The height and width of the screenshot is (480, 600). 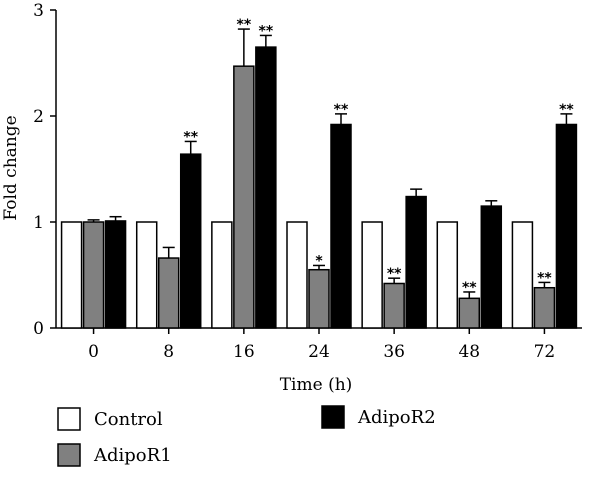 What do you see at coordinates (38, 223) in the screenshot?
I see `y-tick-label: 1` at bounding box center [38, 223].